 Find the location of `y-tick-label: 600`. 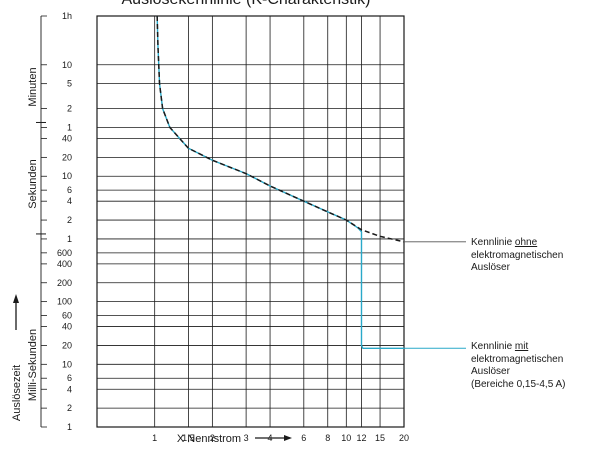

y-tick-label: 600 is located at coordinates (64, 253).